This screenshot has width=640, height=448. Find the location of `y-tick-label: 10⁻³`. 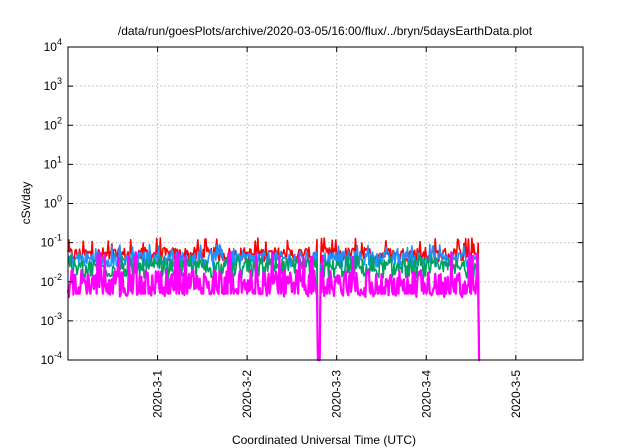

y-tick-label: 10⁻³ is located at coordinates (51, 319).